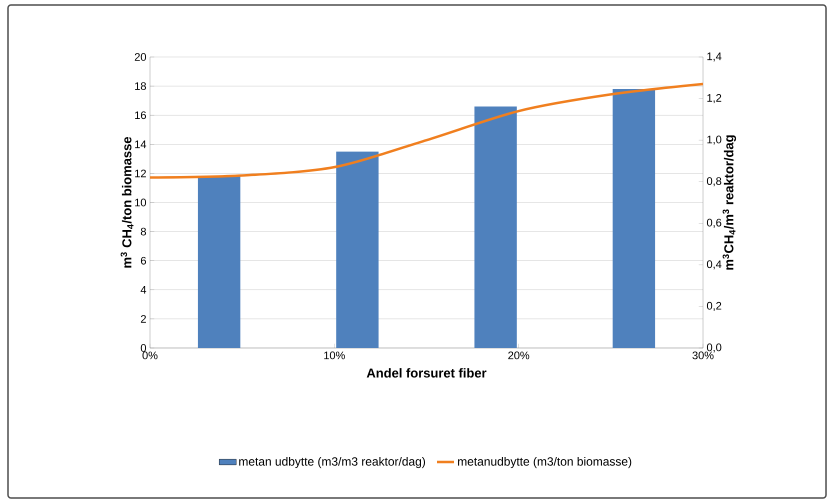 The height and width of the screenshot is (503, 834). What do you see at coordinates (714, 99) in the screenshot?
I see `y2-tick-label: 1,2` at bounding box center [714, 99].